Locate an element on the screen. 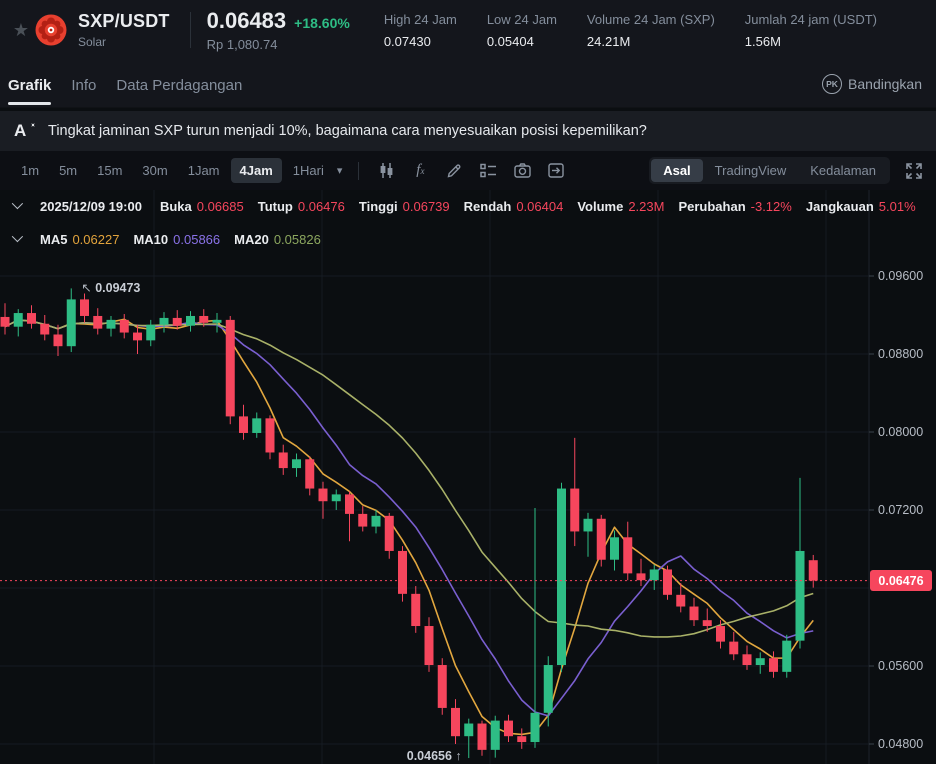 The image size is (936, 764). goto-date-icon is located at coordinates (556, 171).